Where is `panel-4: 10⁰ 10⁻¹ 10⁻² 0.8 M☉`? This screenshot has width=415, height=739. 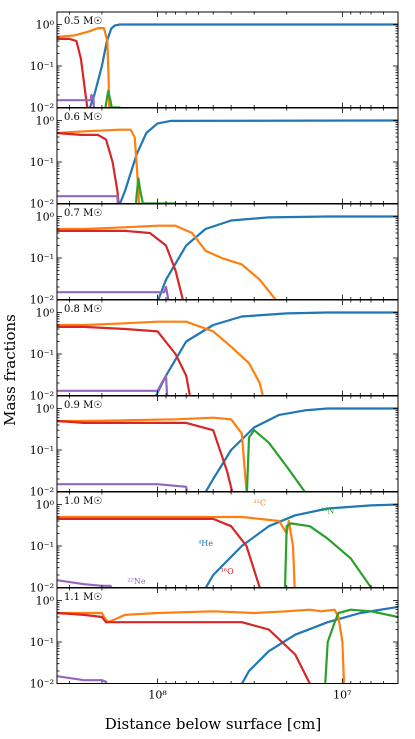 panel-4: 10⁰ 10⁻¹ 10⁻² 0.8 M☉ is located at coordinates (214, 351).